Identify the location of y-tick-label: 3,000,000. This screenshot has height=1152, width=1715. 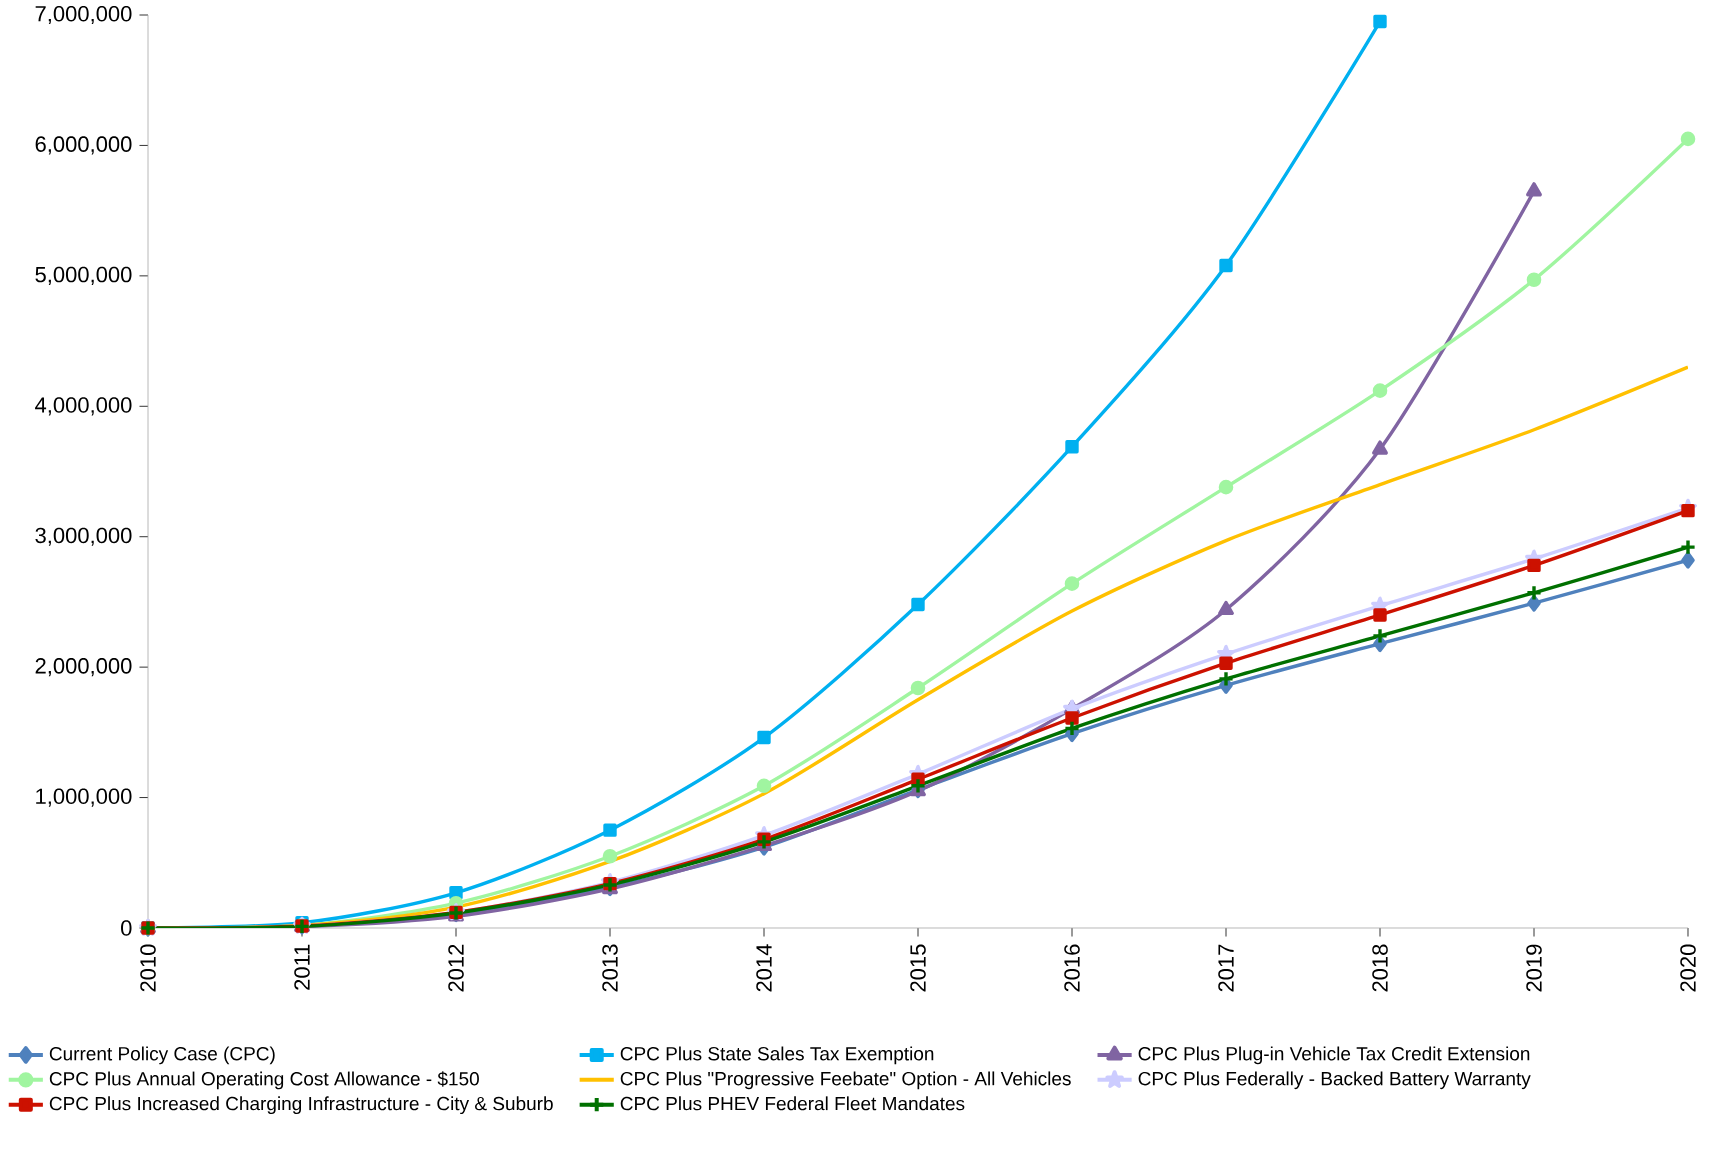
(83, 536).